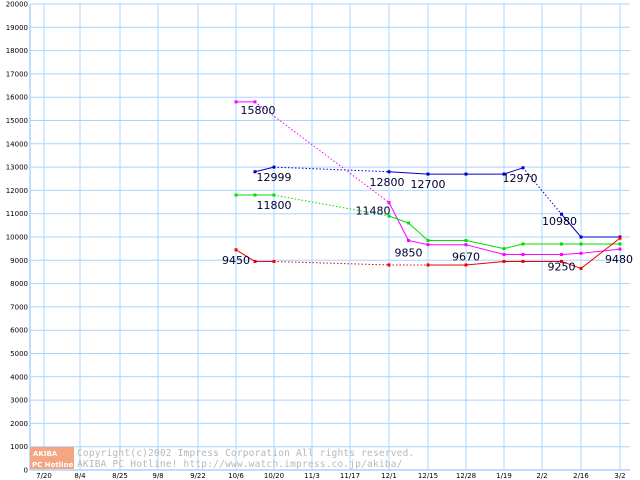 The image size is (640, 480). What do you see at coordinates (26, 471) in the screenshot?
I see `y-tick-label: 0` at bounding box center [26, 471].